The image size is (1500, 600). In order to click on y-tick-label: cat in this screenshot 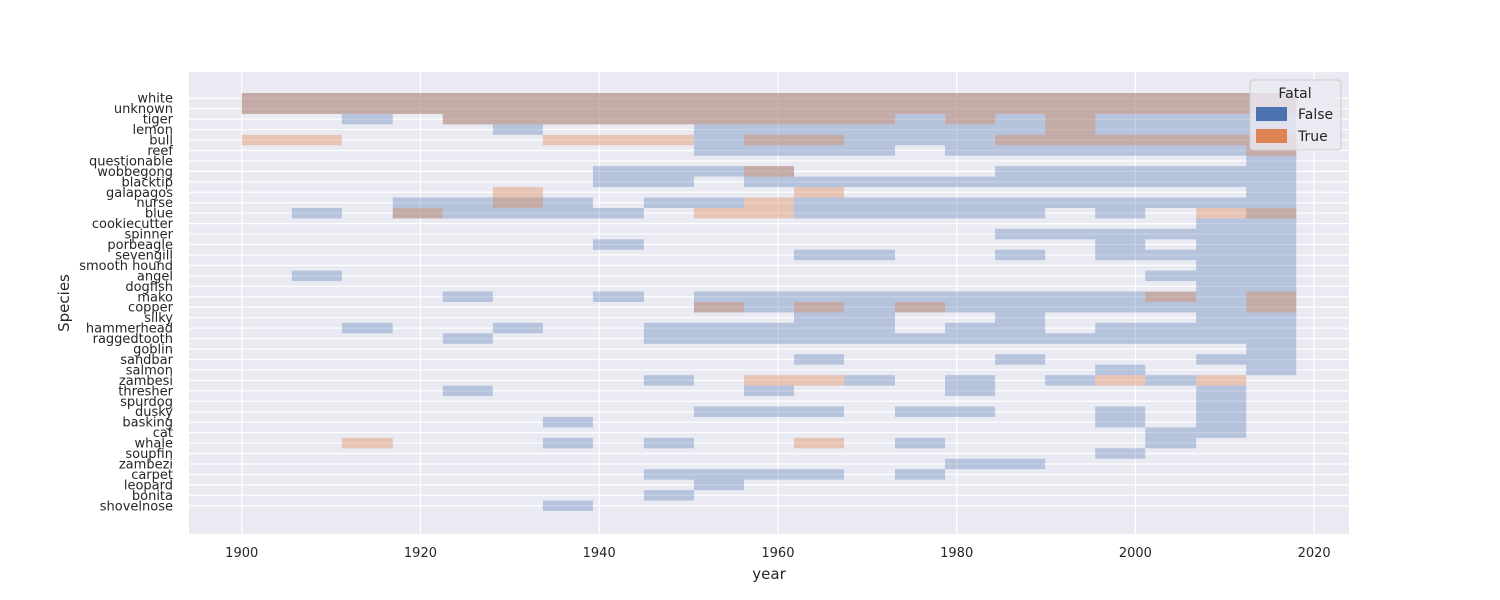, I will do `click(163, 433)`.